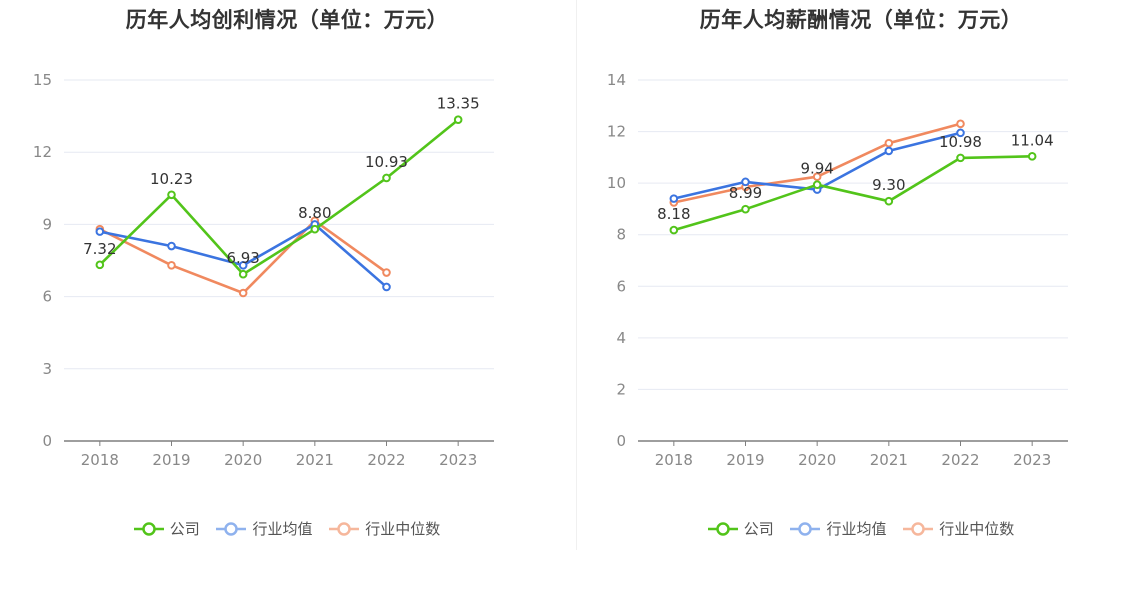 The width and height of the screenshot is (1148, 589). Describe the element at coordinates (287, 20) in the screenshot. I see `chart-title: 历年人均创利情况（单位：万元）` at that location.